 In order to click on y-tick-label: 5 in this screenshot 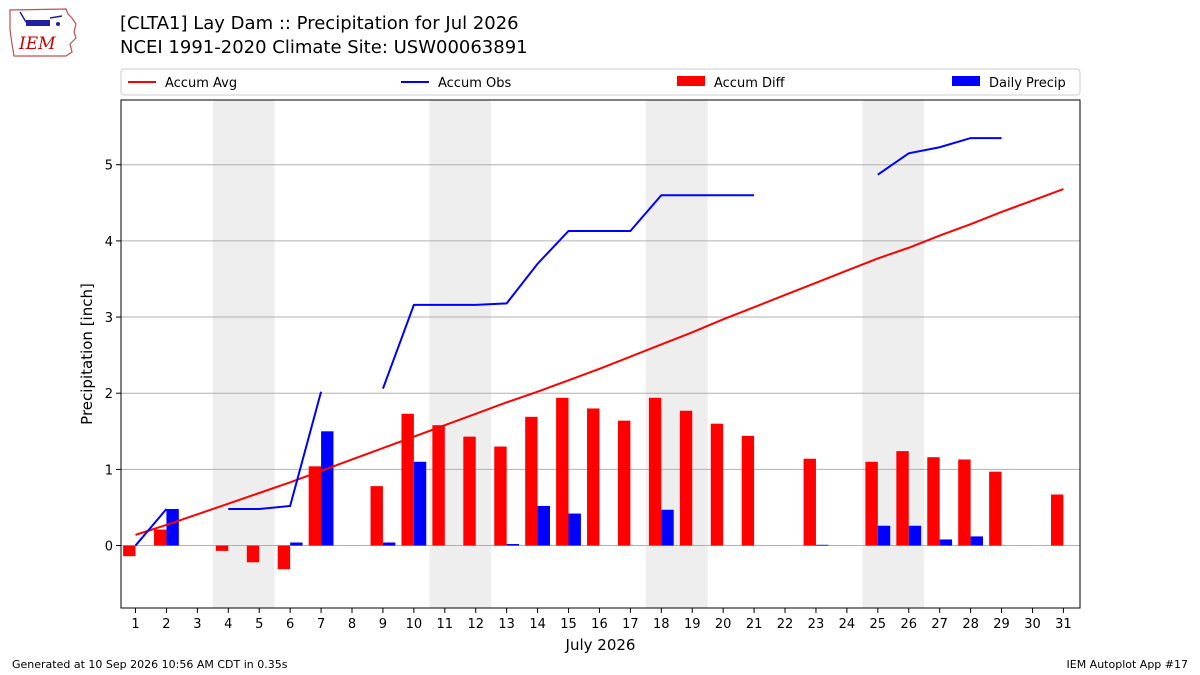, I will do `click(109, 166)`.